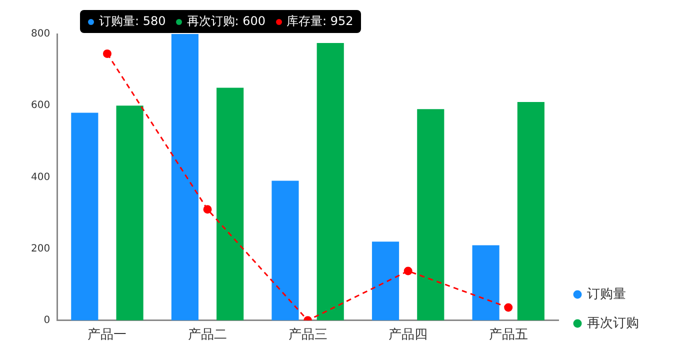 The width and height of the screenshot is (687, 354). Describe the element at coordinates (47, 320) in the screenshot. I see `y-tick-label: 0` at that location.